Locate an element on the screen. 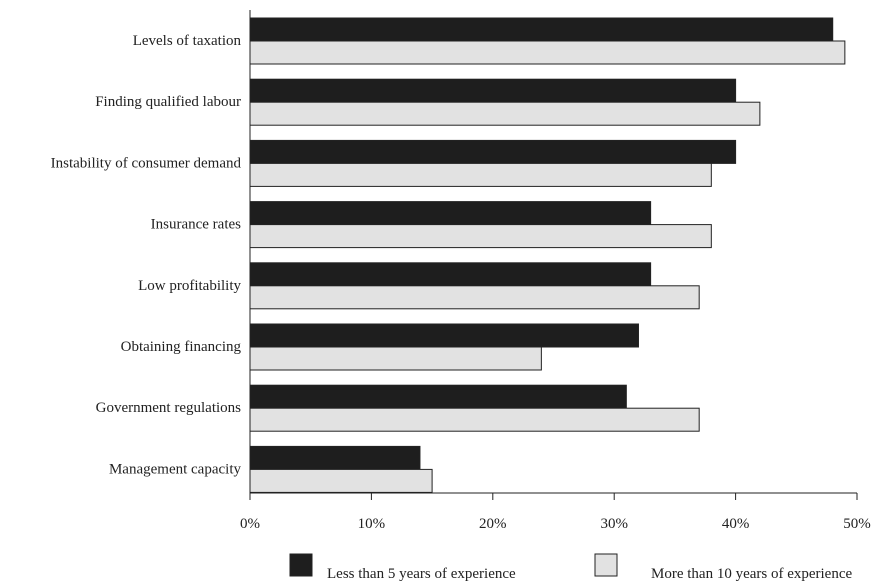 The image size is (890, 588). category-label: Levels of taxation is located at coordinates (187, 41).